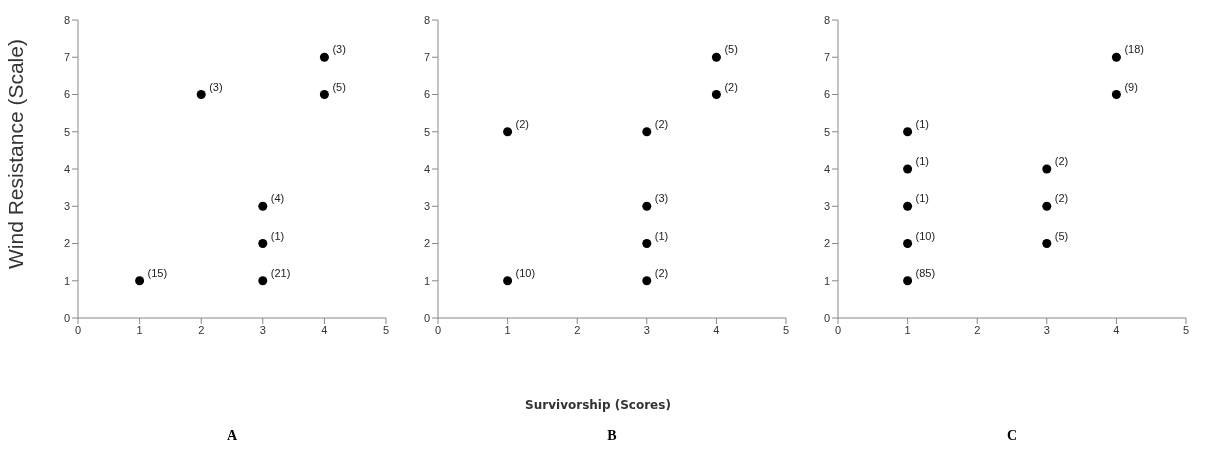 The width and height of the screenshot is (1212, 461). I want to click on text: C, so click(1012, 436).